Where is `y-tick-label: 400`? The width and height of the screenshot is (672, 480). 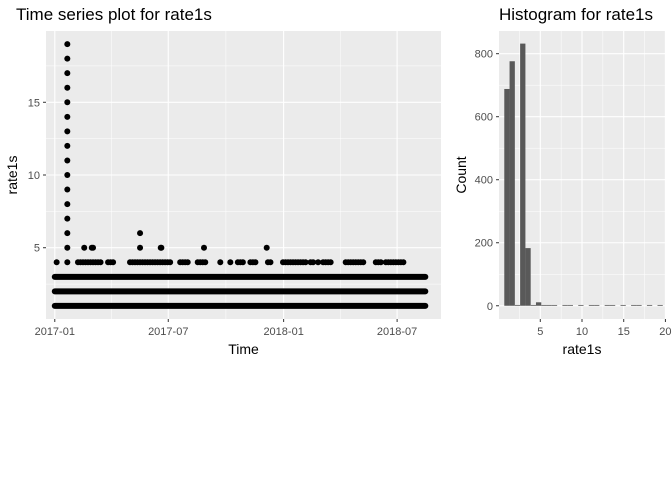 y-tick-label: 400 is located at coordinates (484, 181).